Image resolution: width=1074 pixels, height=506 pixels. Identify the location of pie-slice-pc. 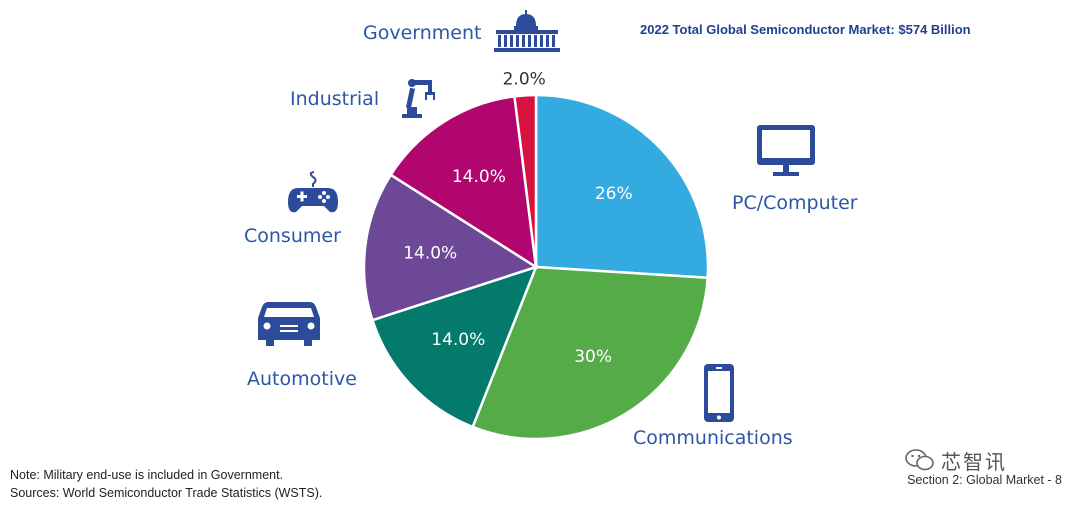
(622, 186).